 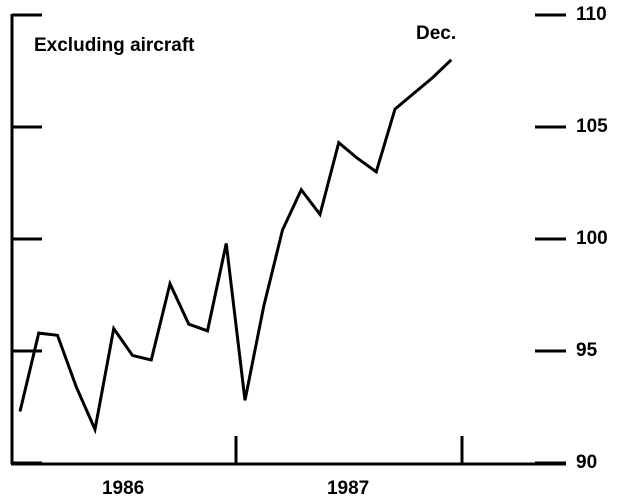 What do you see at coordinates (114, 45) in the screenshot?
I see `chart-title: Excluding aircraft` at bounding box center [114, 45].